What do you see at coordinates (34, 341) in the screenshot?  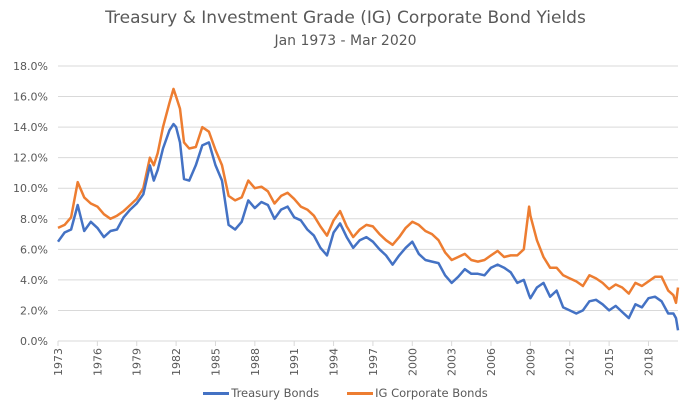 I see `y-tick-label: 0.0%` at bounding box center [34, 341].